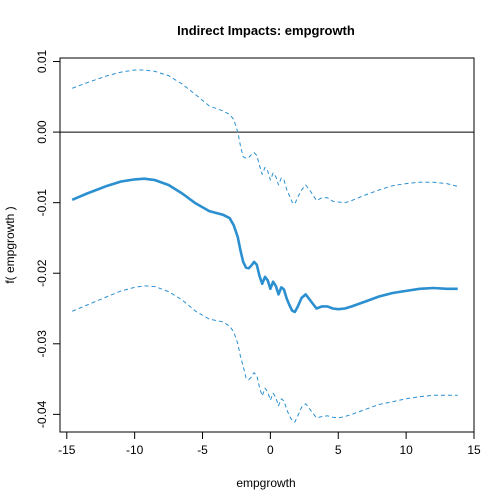 This screenshot has height=504, width=504. Describe the element at coordinates (10, 244) in the screenshot. I see `y-axis-label: f( empgrowth )` at that location.